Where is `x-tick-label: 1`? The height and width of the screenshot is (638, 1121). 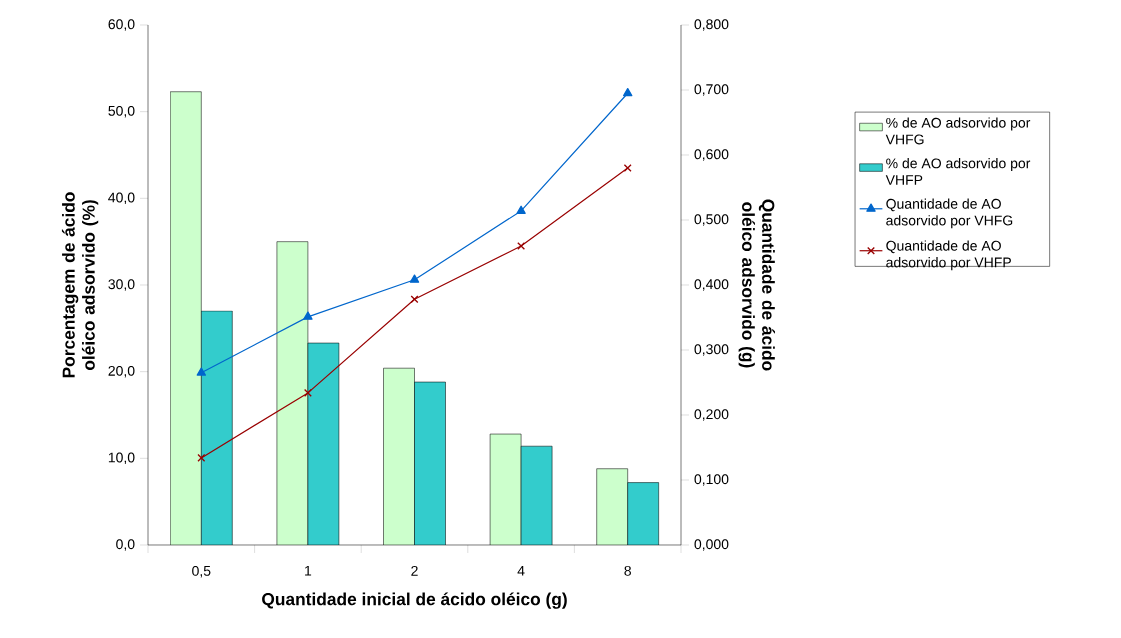 x-tick-label: 1 is located at coordinates (308, 570).